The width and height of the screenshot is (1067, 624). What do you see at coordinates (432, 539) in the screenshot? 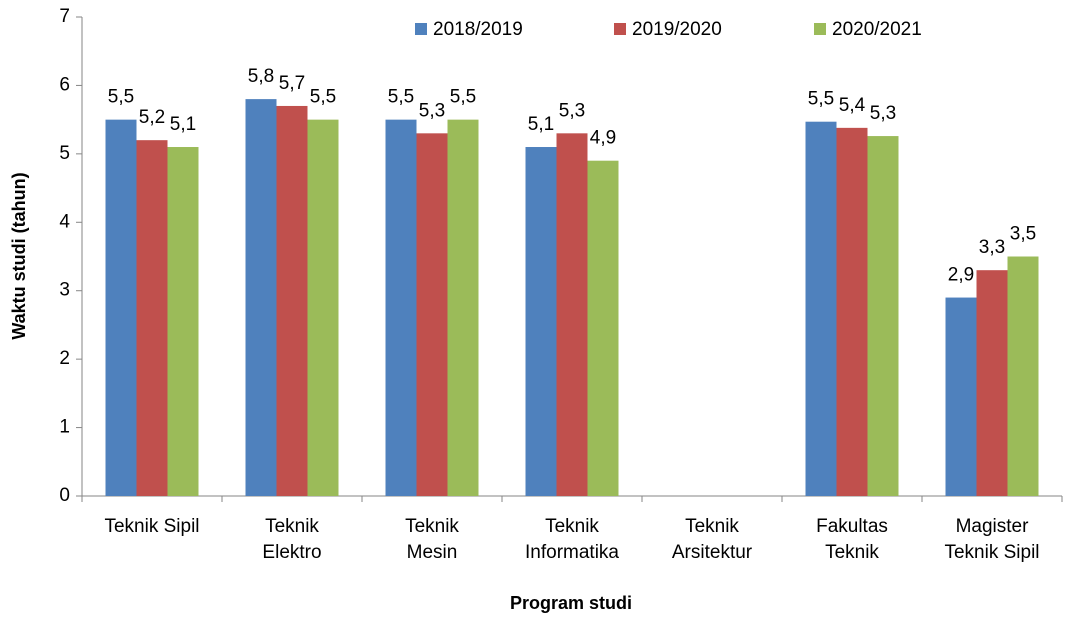
I see `x-tick-label: Teknik Mesin` at bounding box center [432, 539].